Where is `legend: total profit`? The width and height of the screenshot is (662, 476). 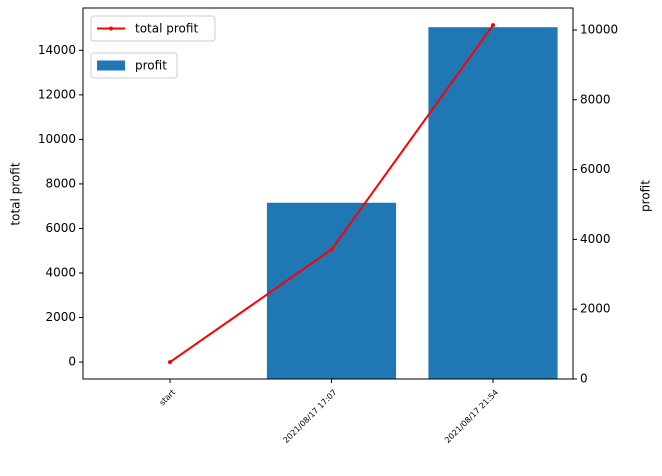 legend: total profit is located at coordinates (153, 28).